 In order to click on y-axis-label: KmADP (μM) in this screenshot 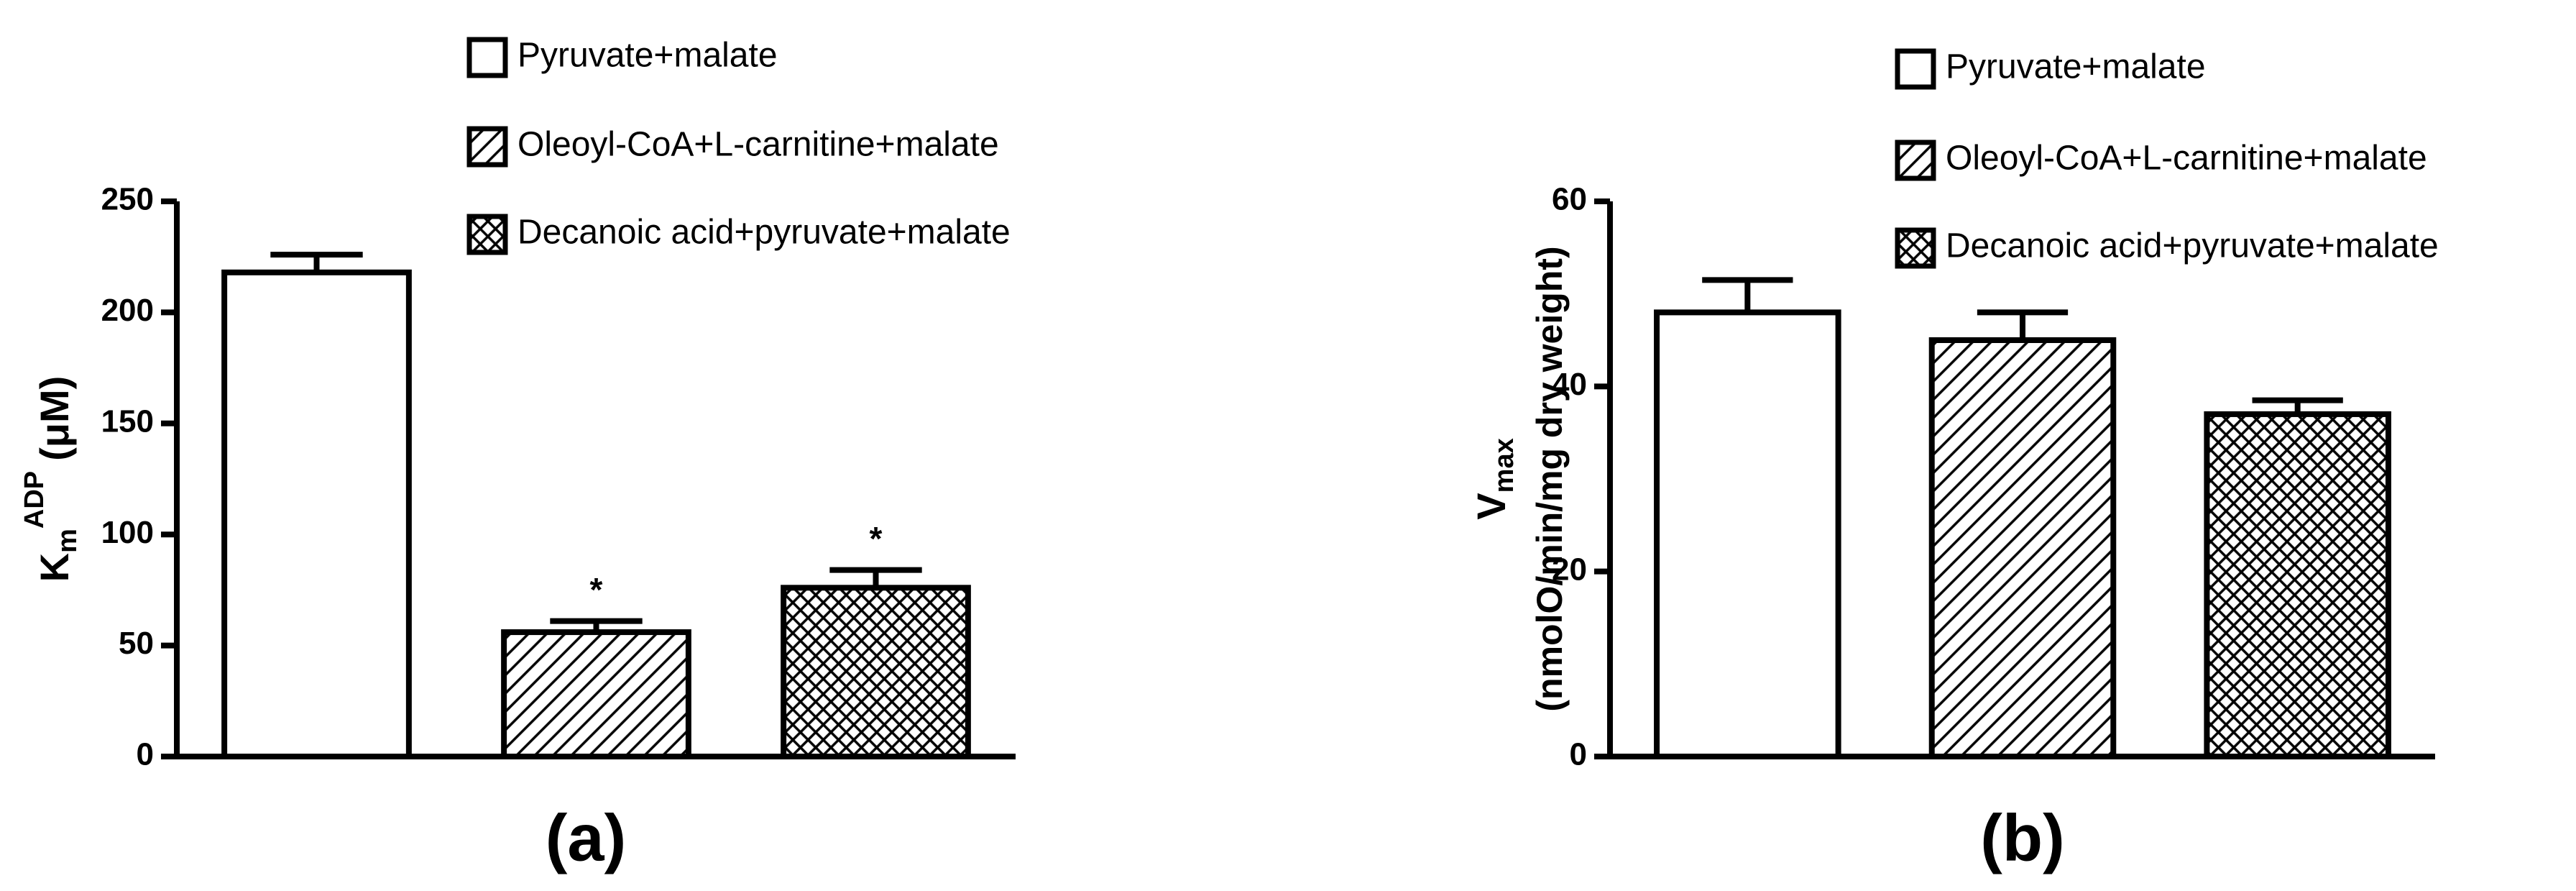, I will do `click(51, 479)`.